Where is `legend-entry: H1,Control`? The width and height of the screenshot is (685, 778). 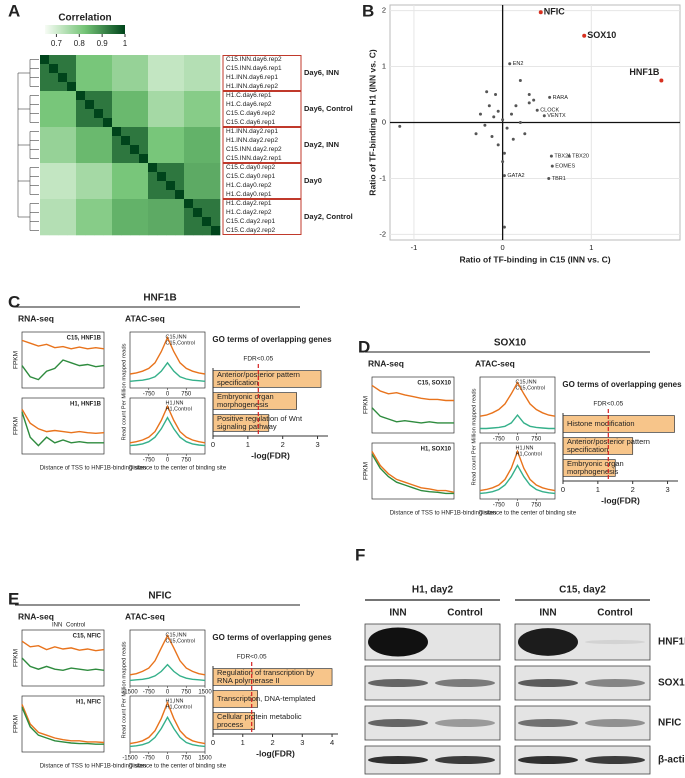 legend-entry: H1,Control is located at coordinates (179, 409).